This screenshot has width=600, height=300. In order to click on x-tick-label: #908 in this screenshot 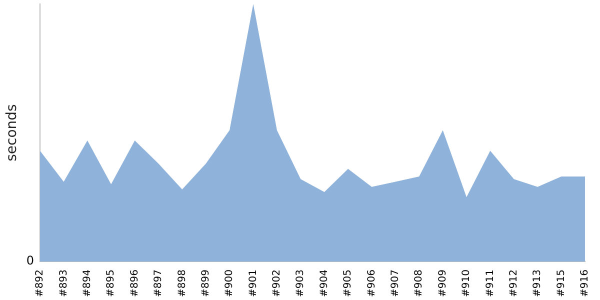, I will do `click(419, 284)`.